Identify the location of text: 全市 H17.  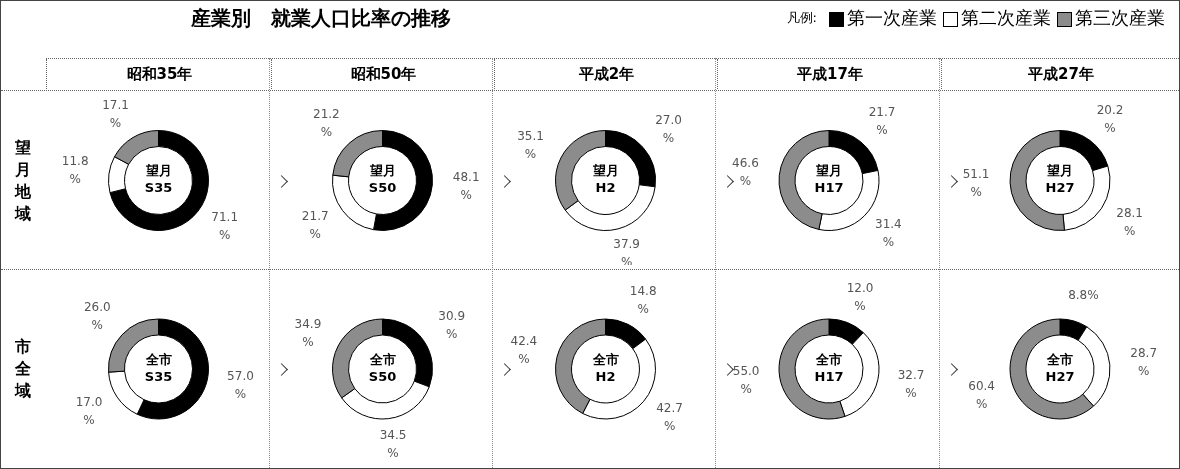
(829, 367).